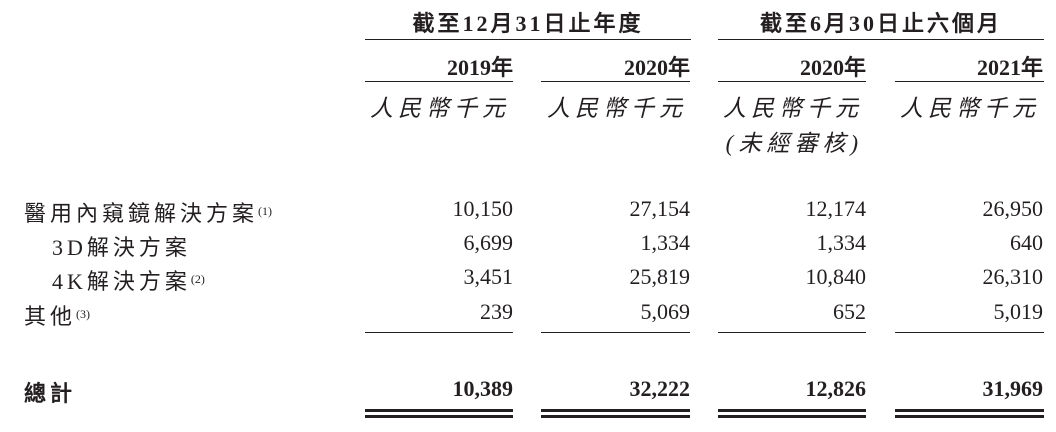 This screenshot has height=432, width=1056. Describe the element at coordinates (880, 23) in the screenshot. I see `group-header-six-months: 截至6月30日止六個月` at that location.